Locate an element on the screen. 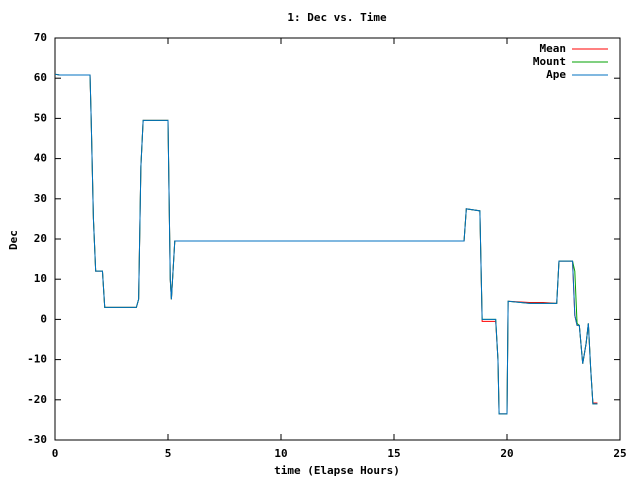  y-tick-label: -20 is located at coordinates (37, 399).